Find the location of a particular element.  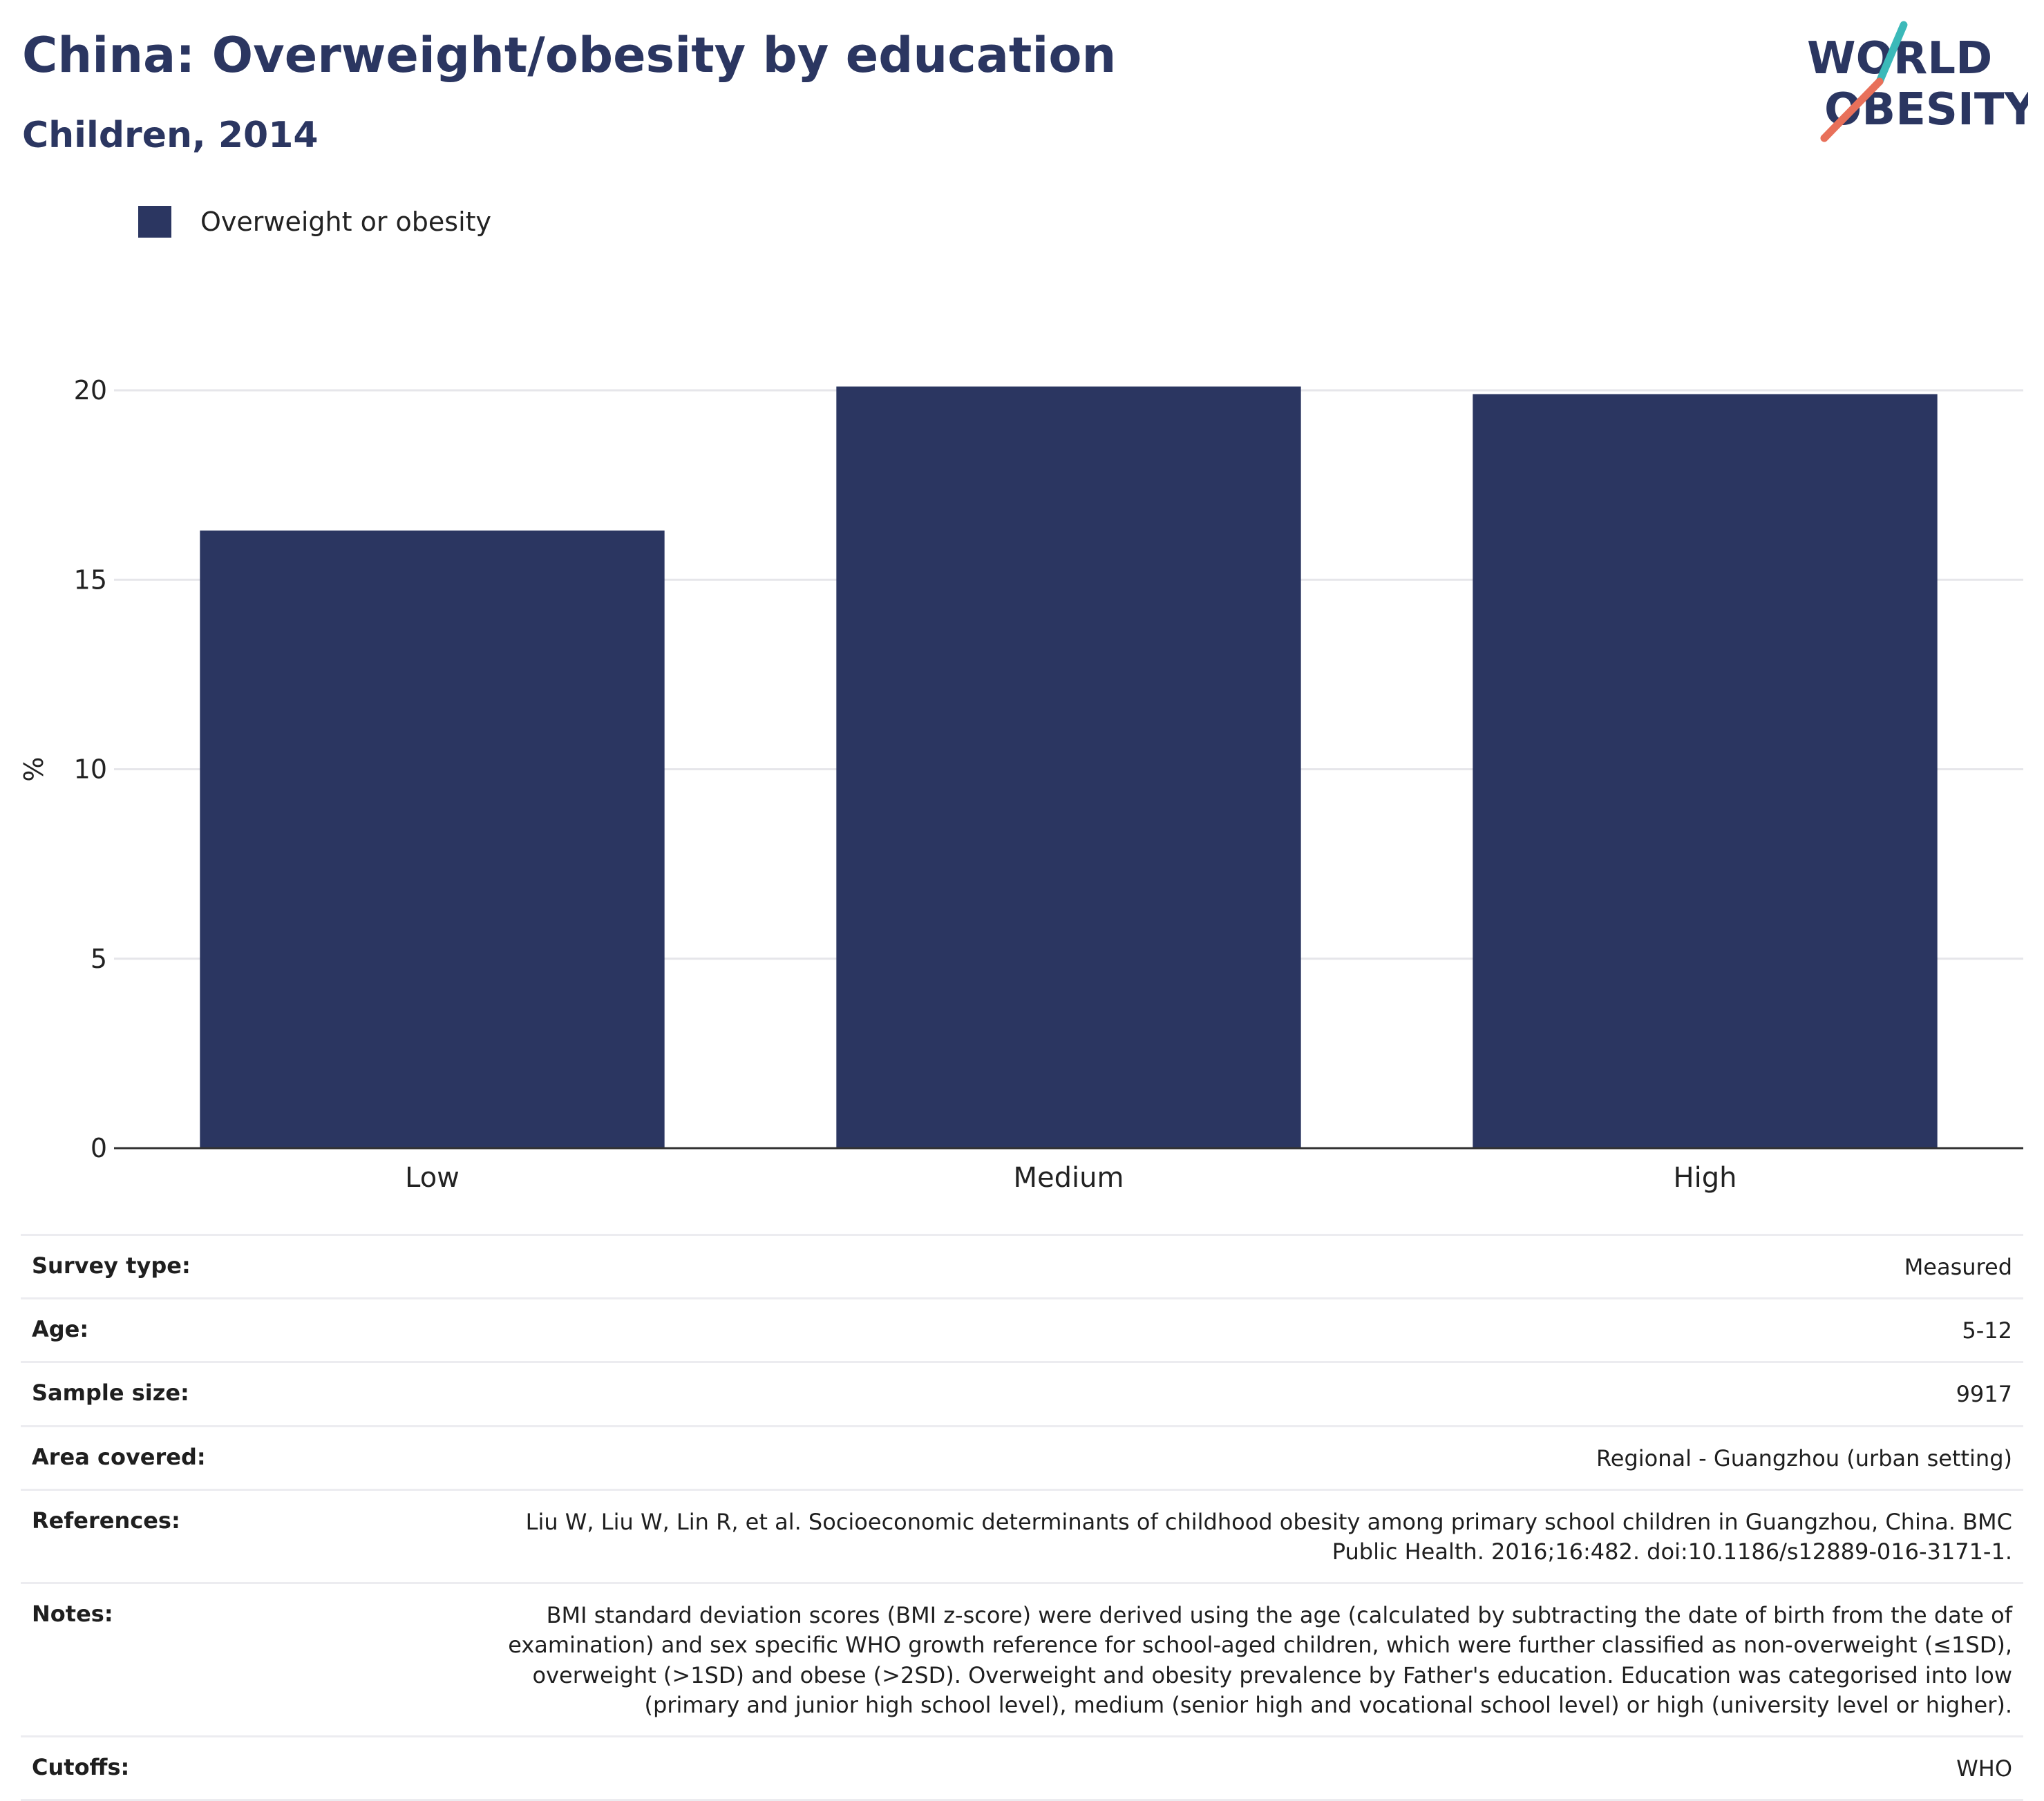

chart-legend: Overweight or obesity is located at coordinates (314, 222).